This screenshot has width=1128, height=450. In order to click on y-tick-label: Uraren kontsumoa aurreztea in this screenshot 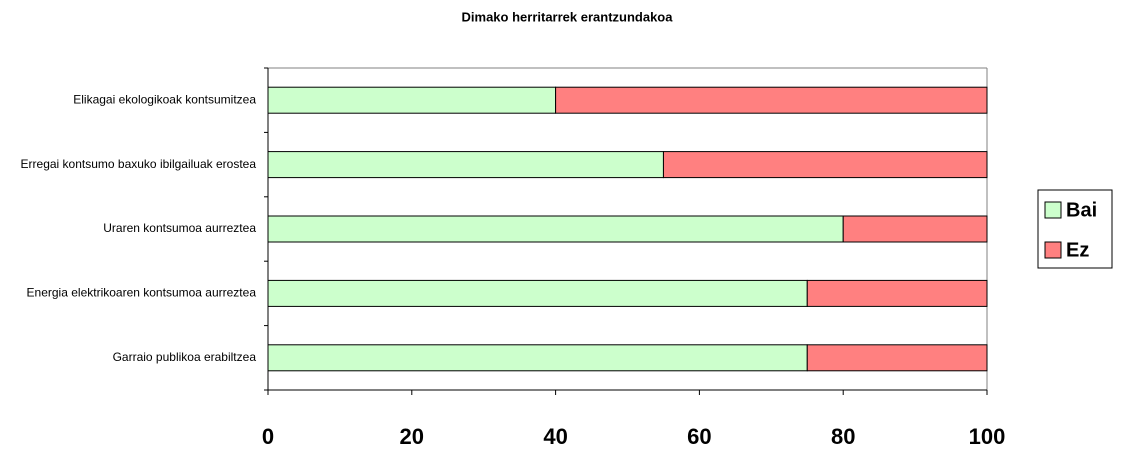, I will do `click(179, 228)`.